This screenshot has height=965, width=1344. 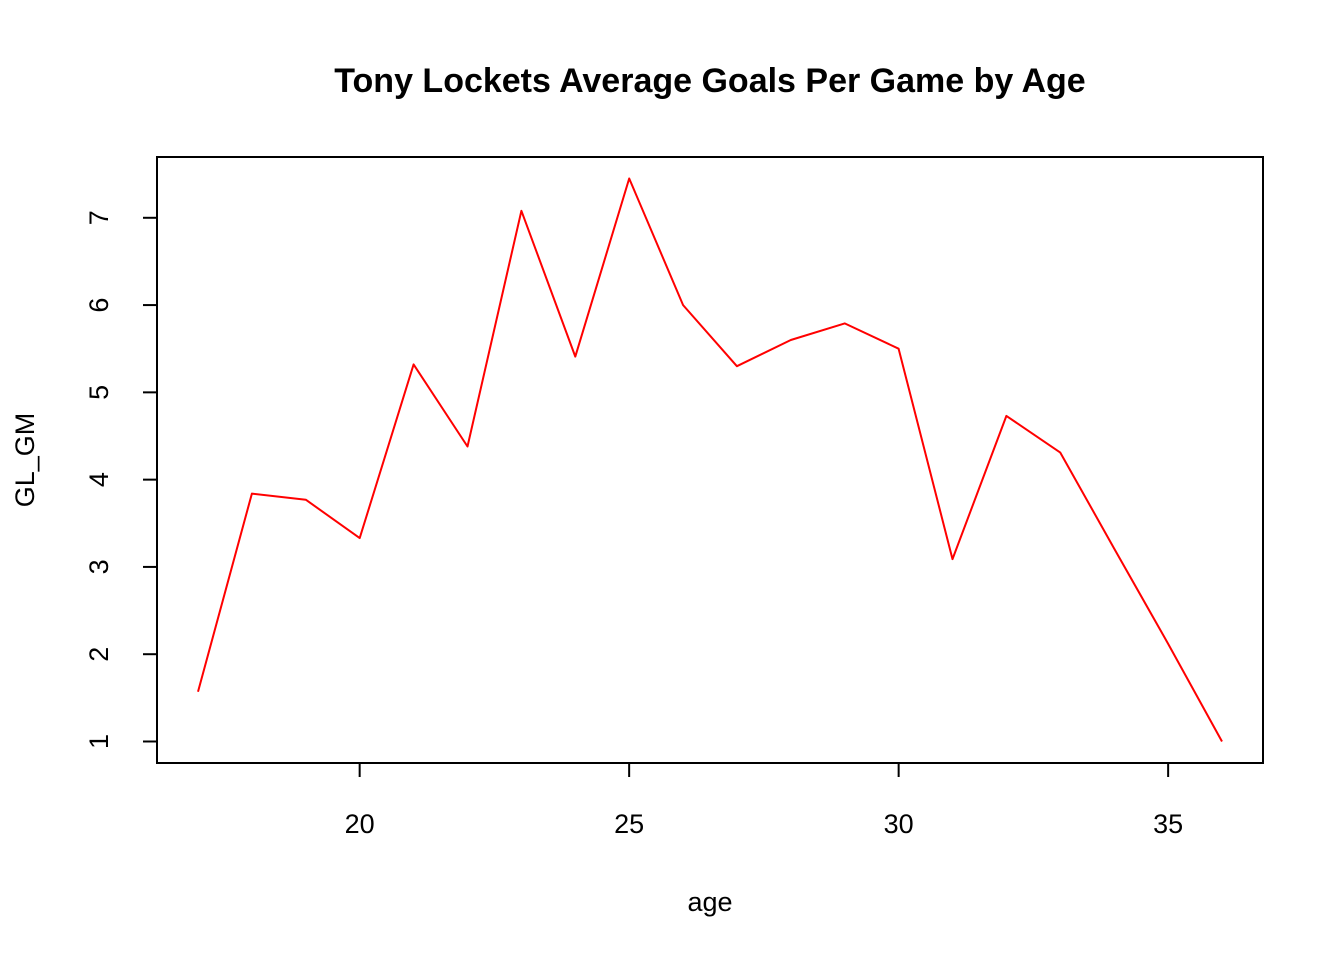 What do you see at coordinates (121, 479) in the screenshot?
I see `y-axis: 1 2 3 4 5 6 7` at bounding box center [121, 479].